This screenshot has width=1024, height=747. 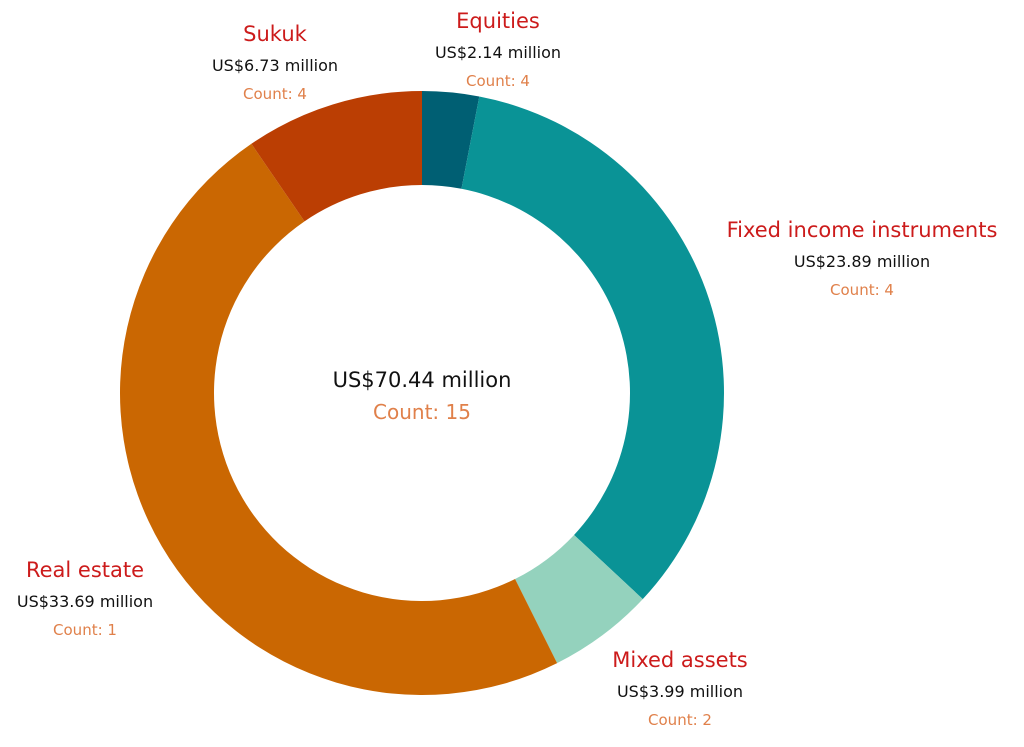 What do you see at coordinates (451, 140) in the screenshot?
I see `slice-equities` at bounding box center [451, 140].